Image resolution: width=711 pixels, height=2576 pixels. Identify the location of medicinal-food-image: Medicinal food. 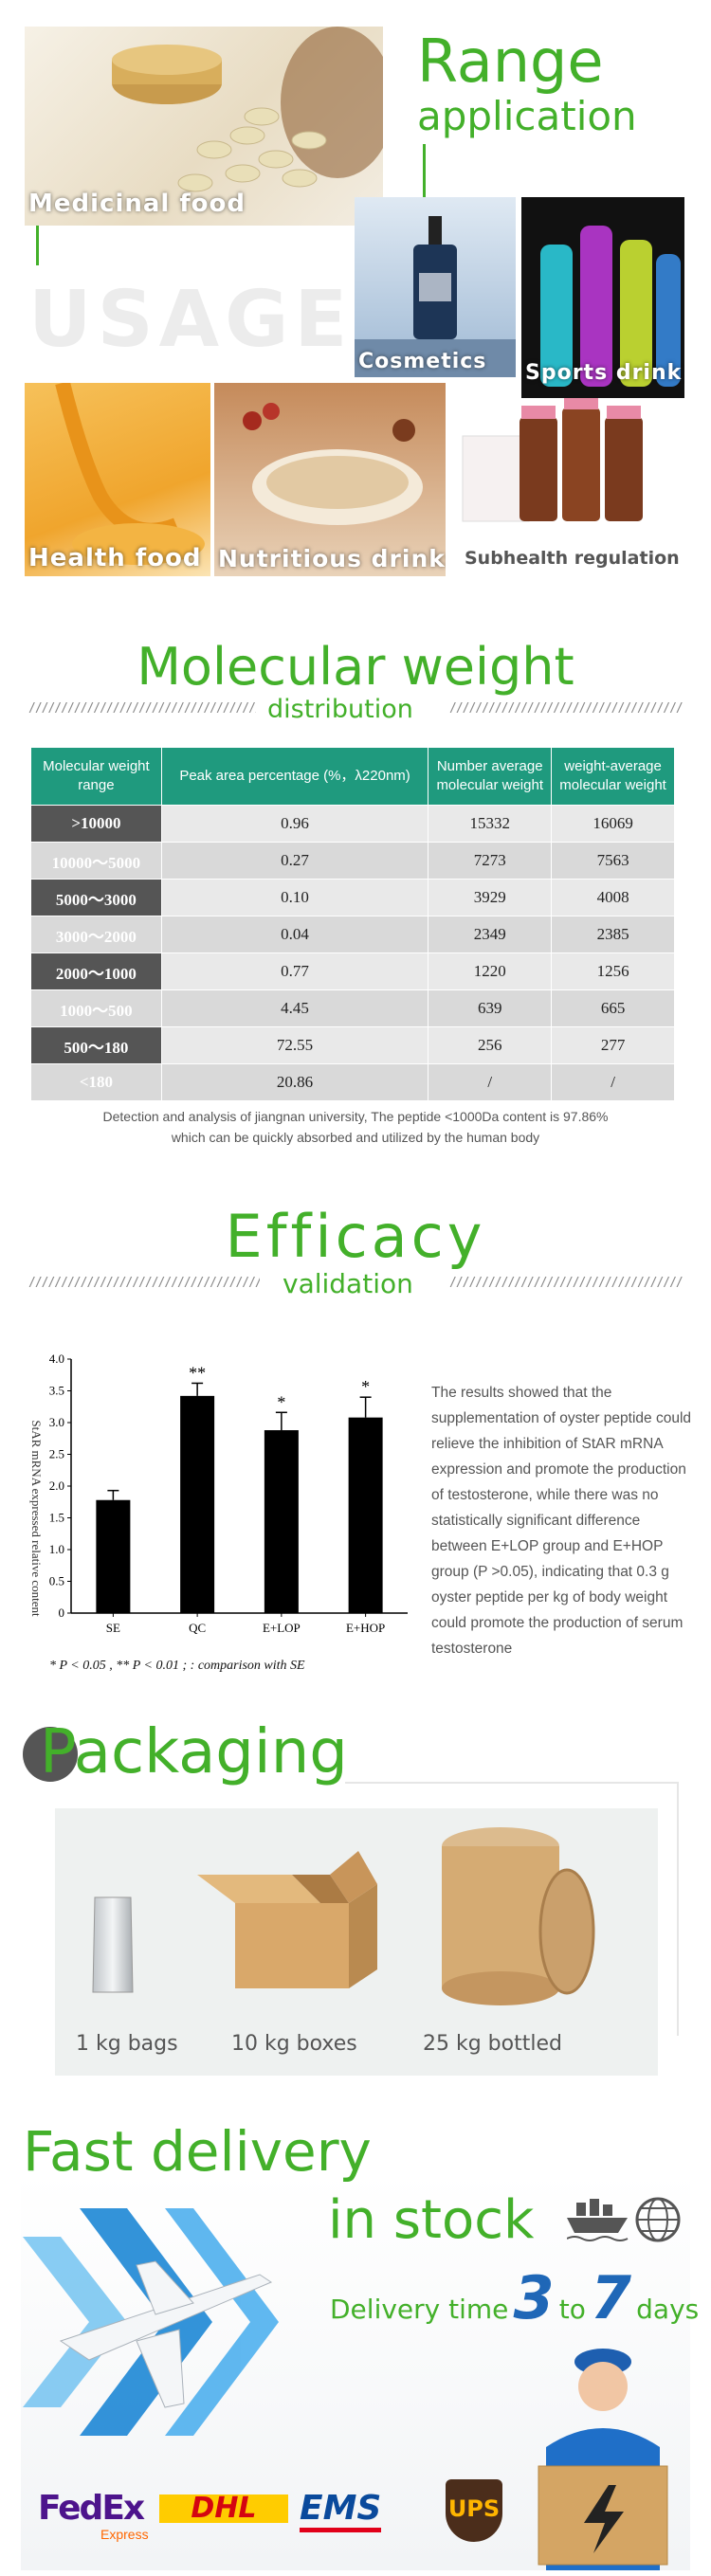
(204, 126).